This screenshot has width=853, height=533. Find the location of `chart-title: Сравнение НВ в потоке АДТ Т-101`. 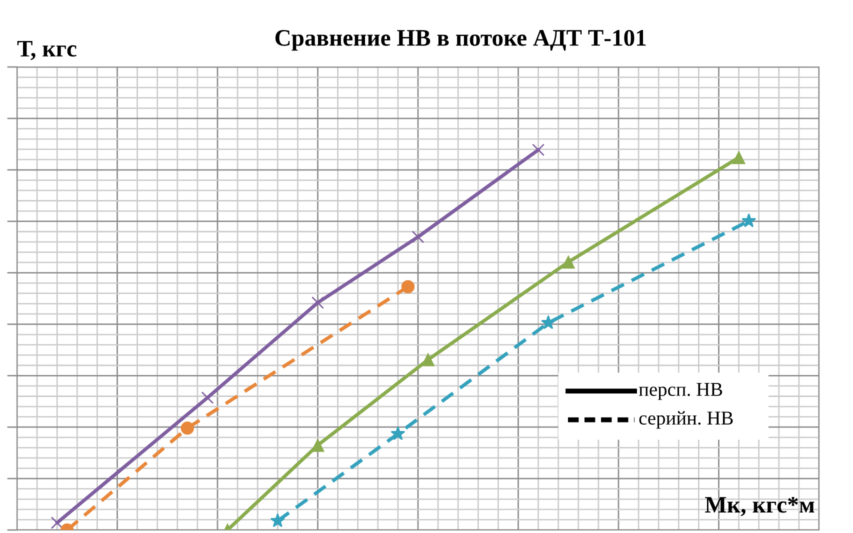

chart-title: Сравнение НВ в потоке АДТ Т-101 is located at coordinates (460, 40).